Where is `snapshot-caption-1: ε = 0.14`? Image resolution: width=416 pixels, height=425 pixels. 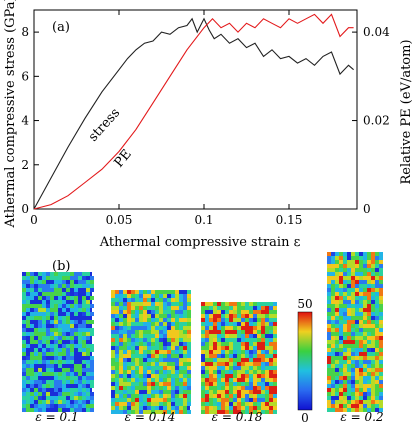 snapshot-caption-1: ε = 0.14 is located at coordinates (150, 417).